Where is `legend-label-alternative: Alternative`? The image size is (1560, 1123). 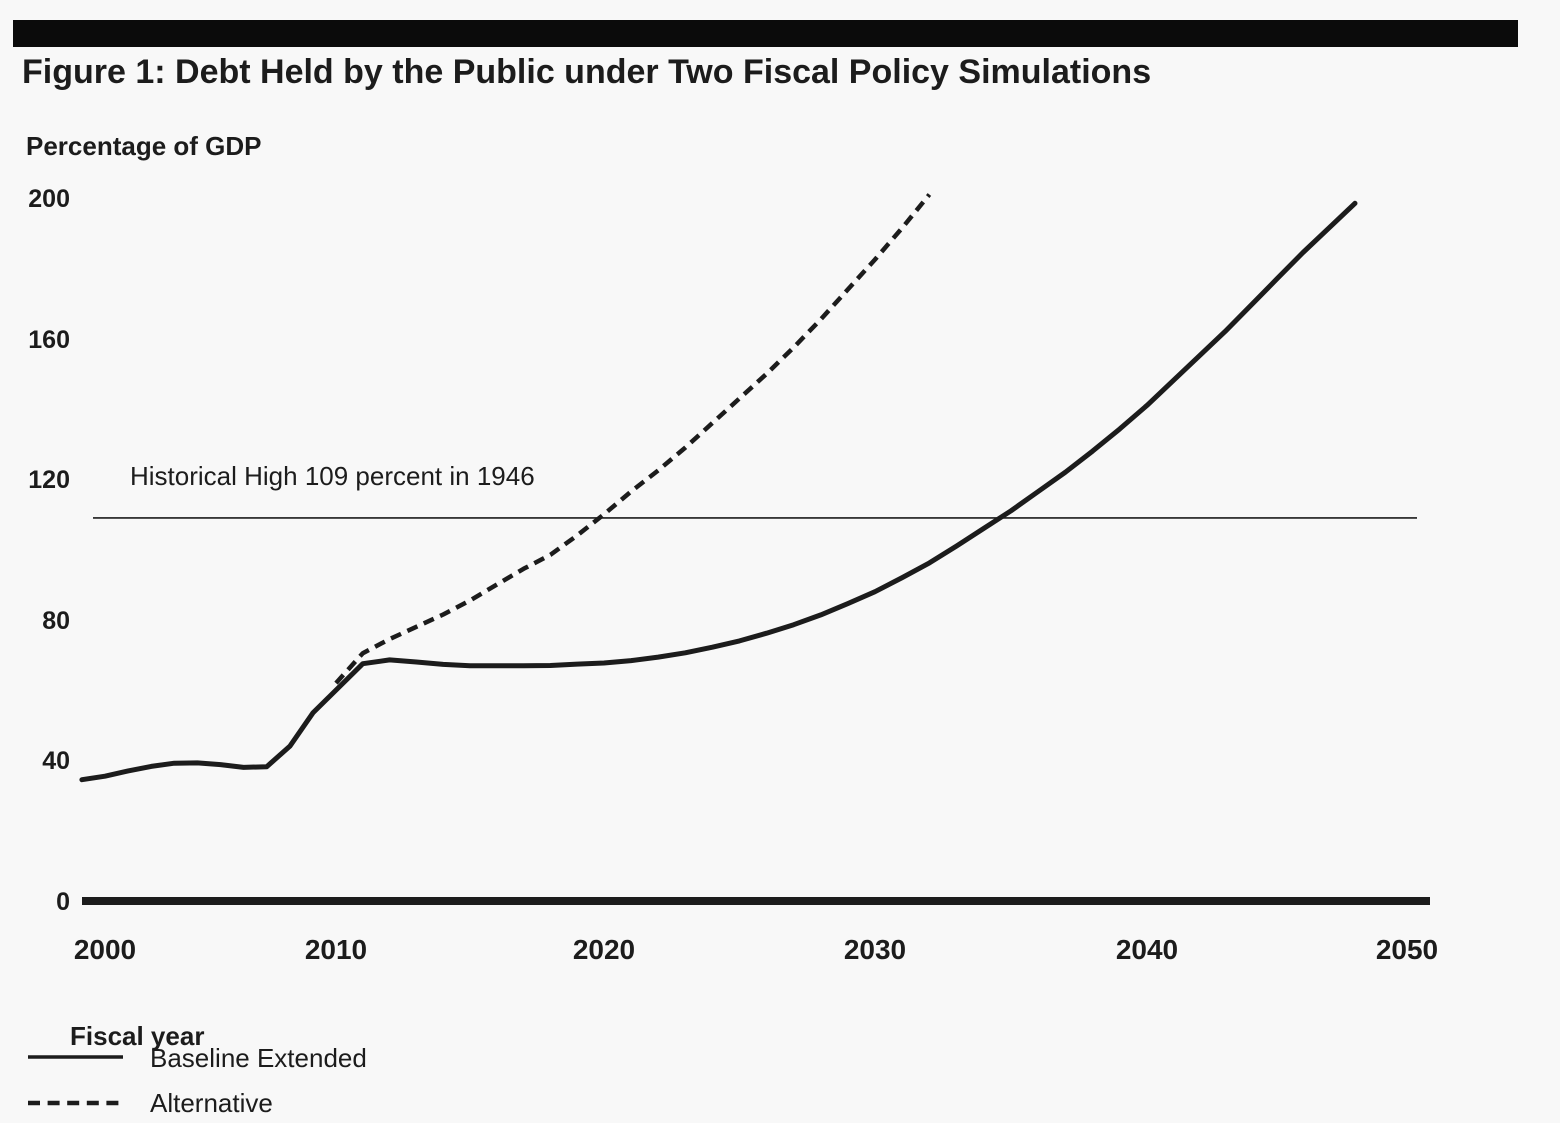 legend-label-alternative: Alternative is located at coordinates (211, 1103).